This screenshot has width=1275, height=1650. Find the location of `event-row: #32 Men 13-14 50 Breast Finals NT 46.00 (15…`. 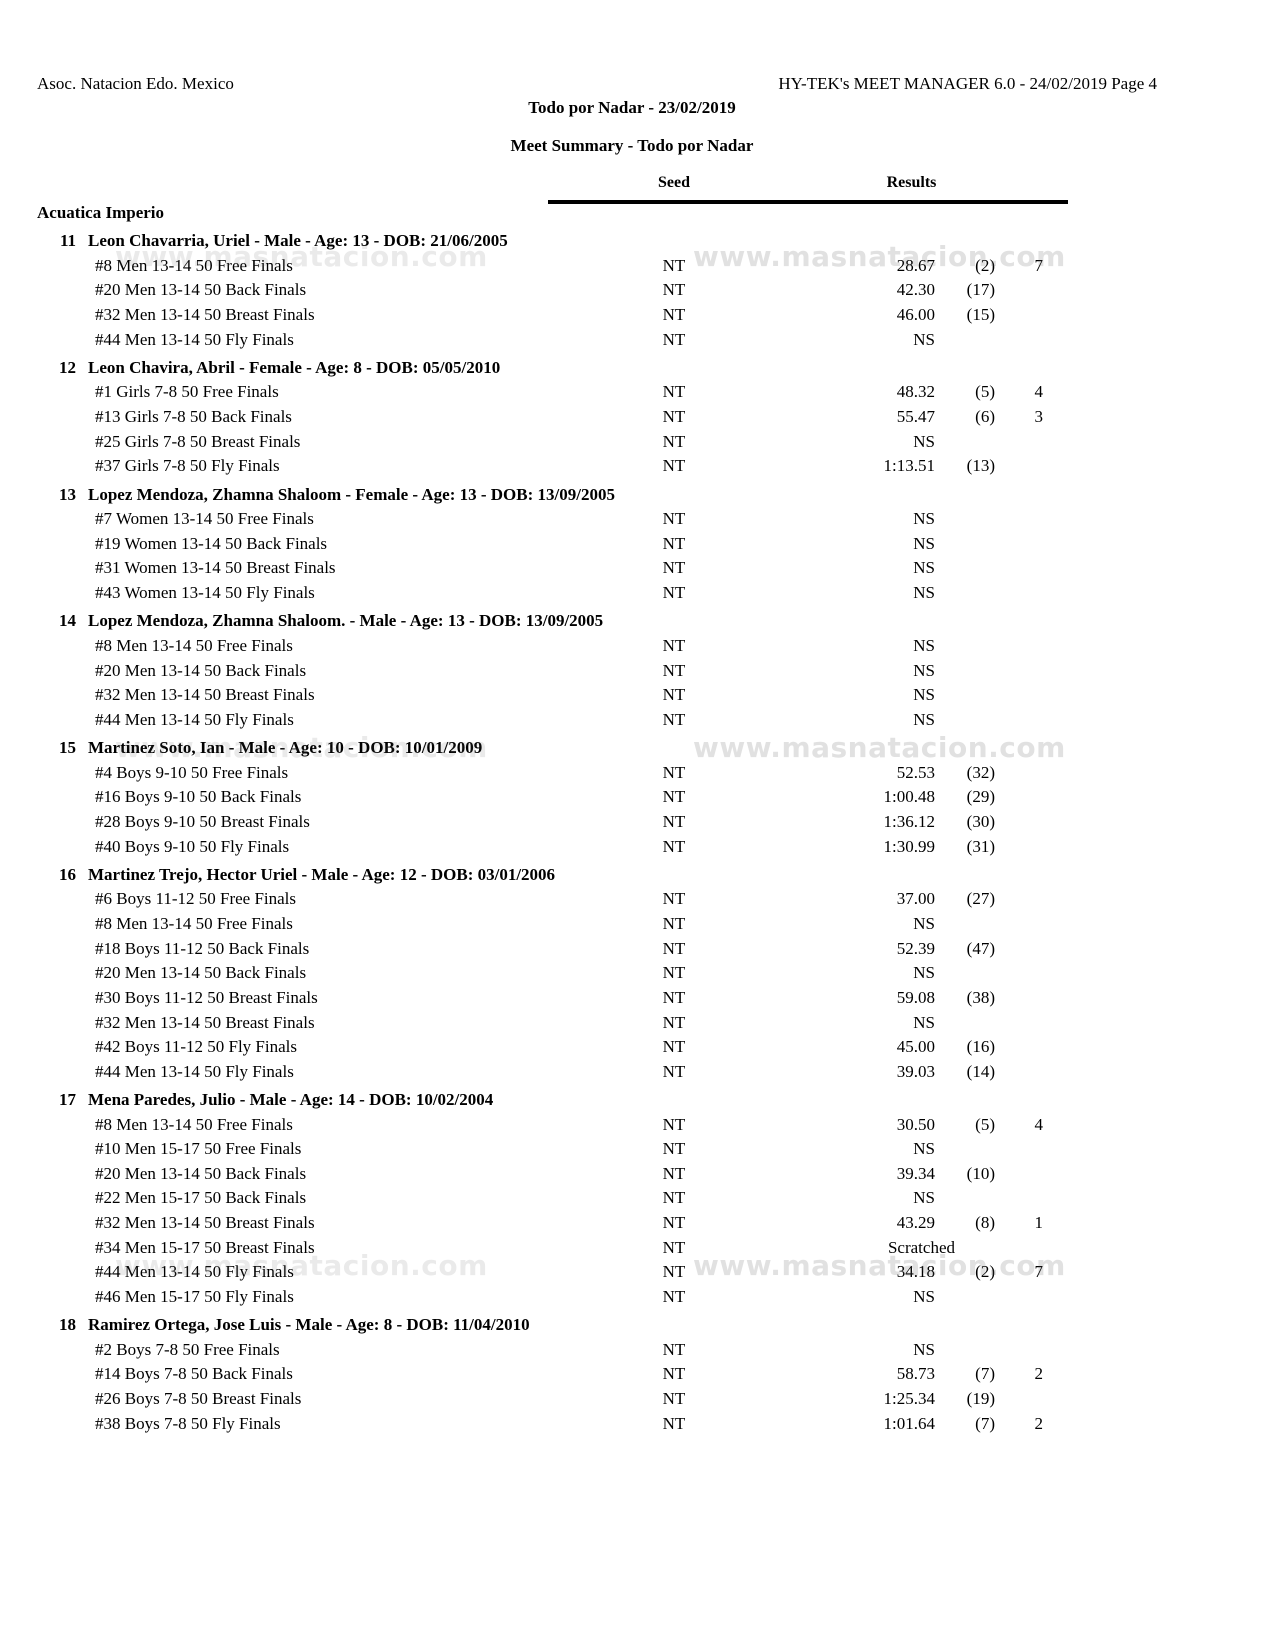

event-row: #32 Men 13-14 50 Breast Finals NT 46.00 (15… is located at coordinates (550, 315).